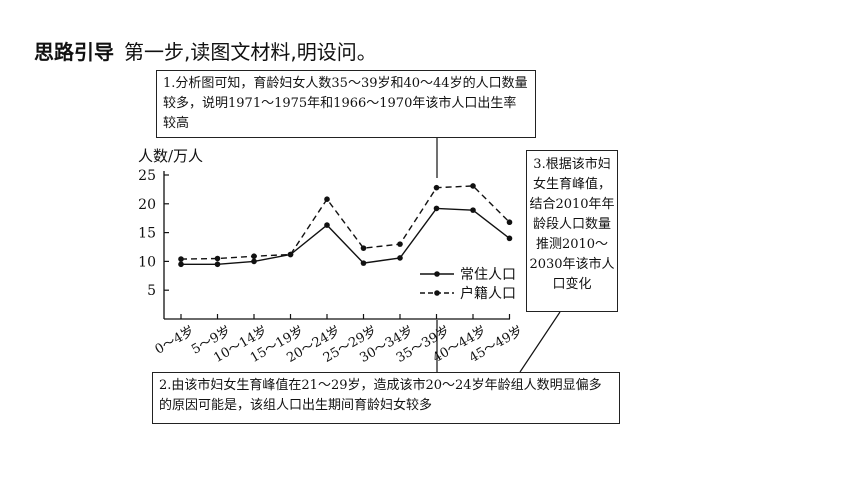 This screenshot has height=484, width=860. I want to click on header: 思路引导 第一步,读图文材料,明设问。, so click(205, 50).